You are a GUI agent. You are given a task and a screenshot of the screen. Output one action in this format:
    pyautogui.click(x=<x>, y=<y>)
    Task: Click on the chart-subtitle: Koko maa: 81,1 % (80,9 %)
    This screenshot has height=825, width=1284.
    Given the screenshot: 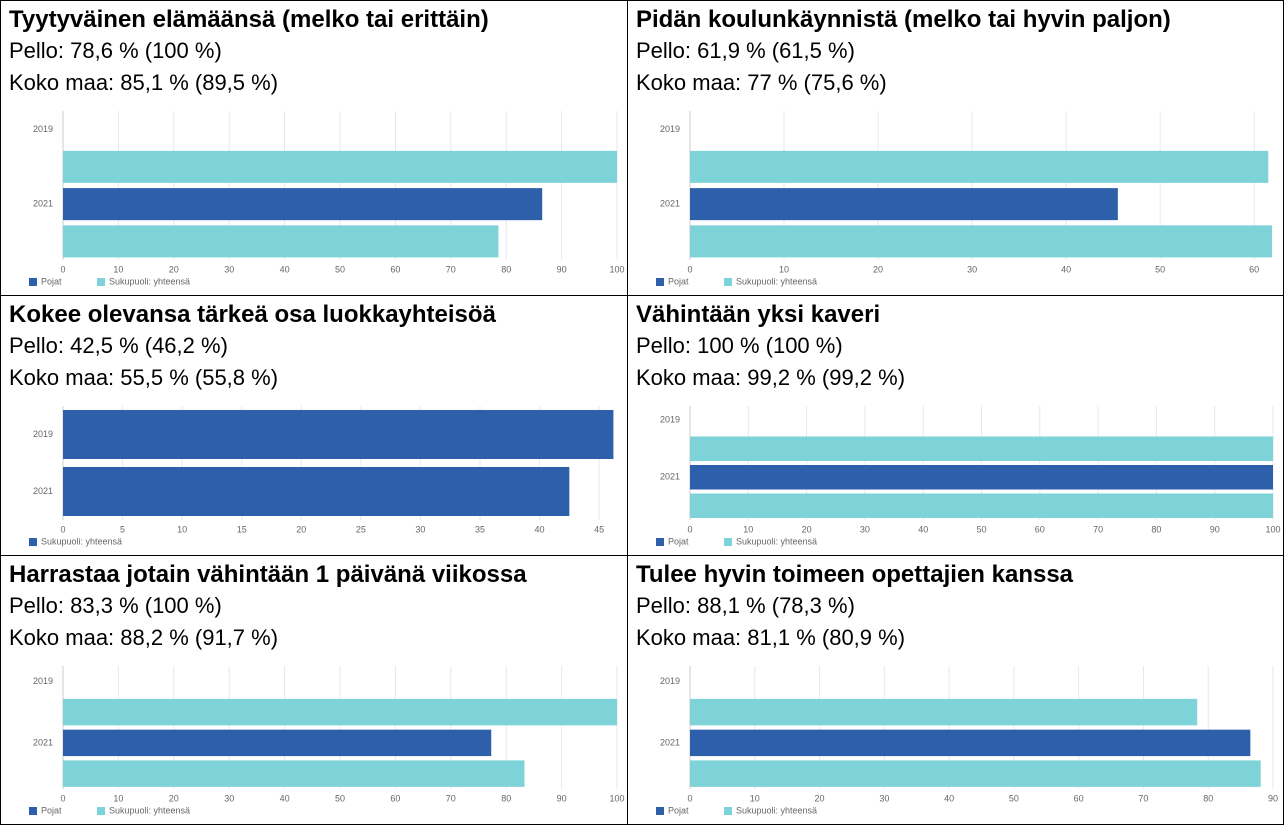 What is the action you would take?
    pyautogui.click(x=771, y=637)
    